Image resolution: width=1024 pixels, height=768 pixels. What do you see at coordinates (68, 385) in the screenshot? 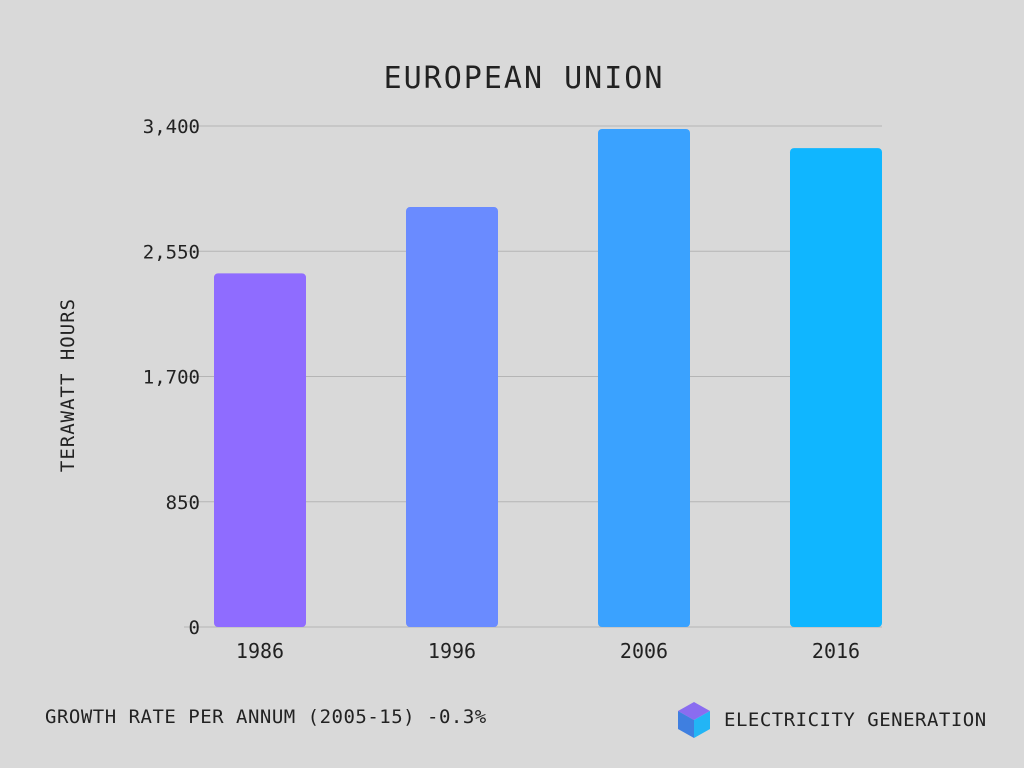
I see `y-axis-label: TERAWATT HOURS` at bounding box center [68, 385].